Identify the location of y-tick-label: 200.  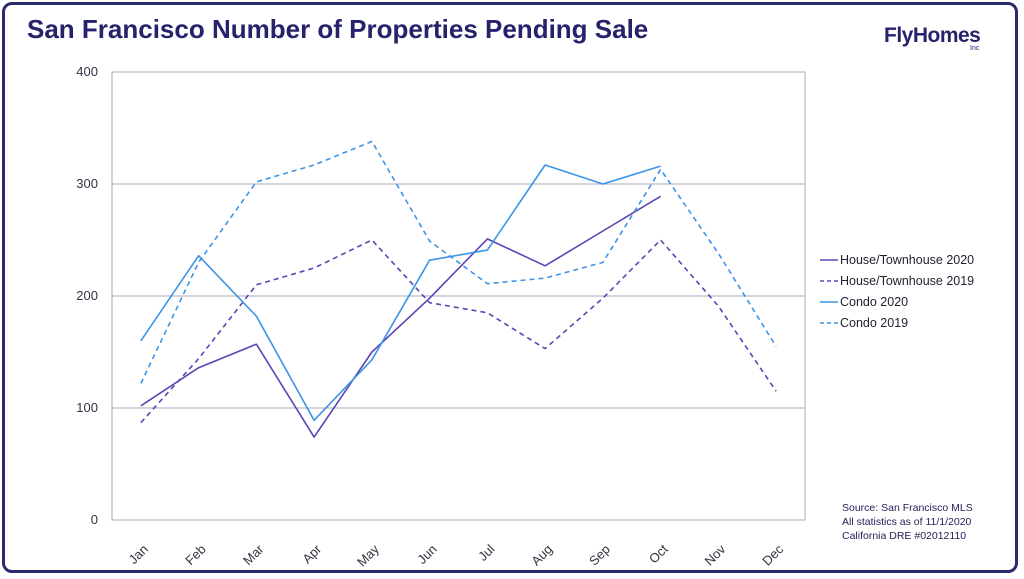
(87, 295).